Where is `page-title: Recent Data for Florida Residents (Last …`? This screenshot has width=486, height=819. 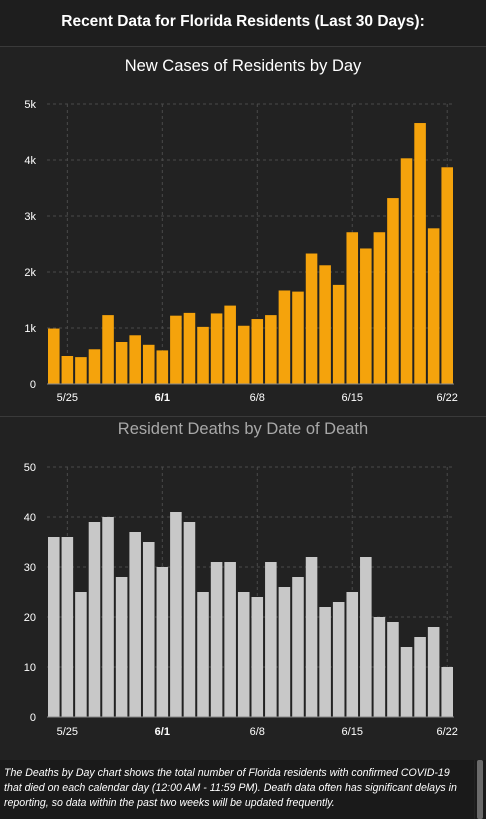 page-title: Recent Data for Florida Residents (Last … is located at coordinates (243, 21).